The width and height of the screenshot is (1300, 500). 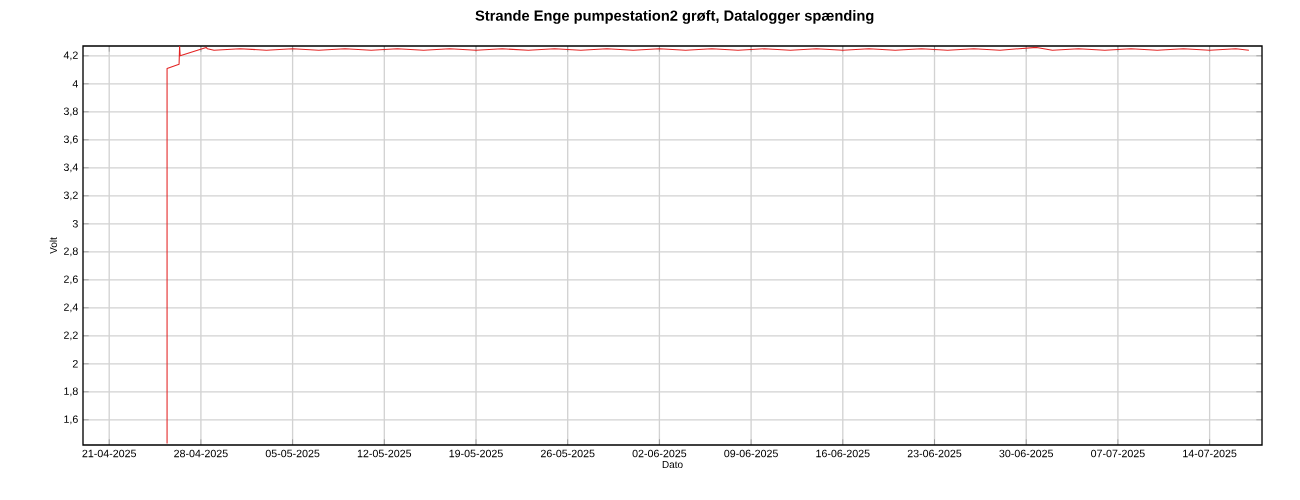 I want to click on x-tick-label: 26-05-2025, so click(x=567, y=453).